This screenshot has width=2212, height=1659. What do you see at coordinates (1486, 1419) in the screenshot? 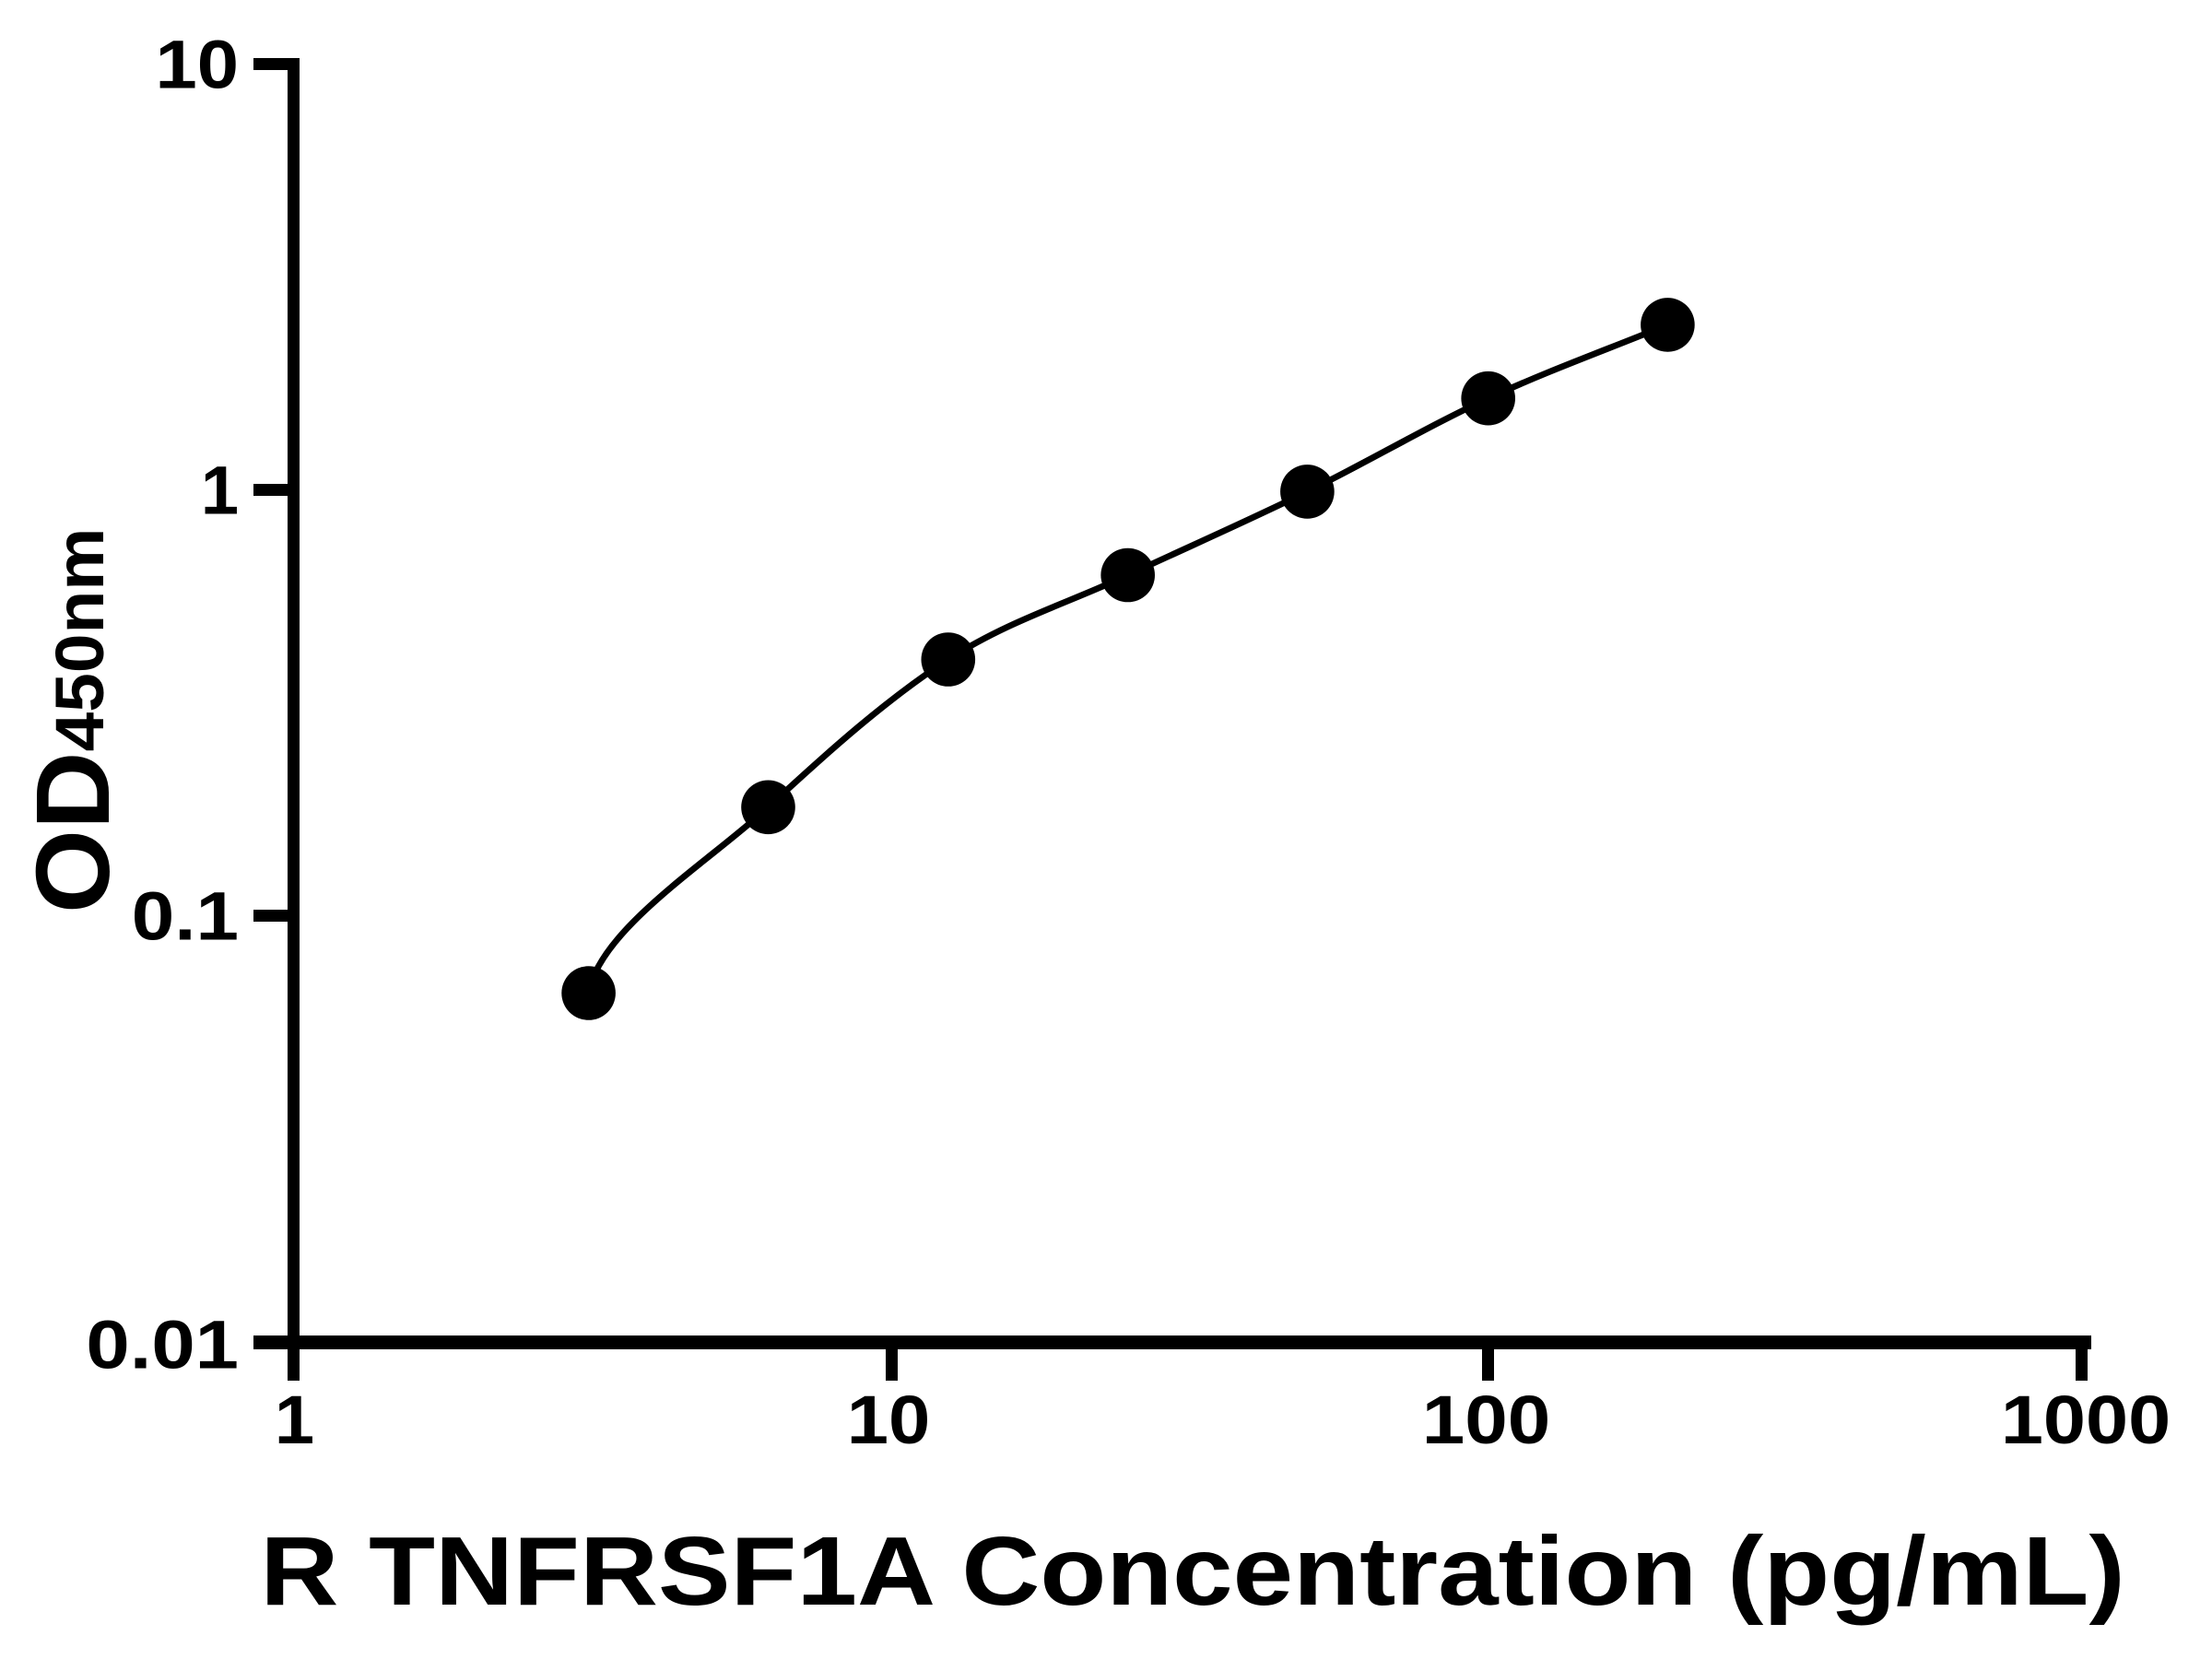
I see `svg-text: 100` at bounding box center [1486, 1419].